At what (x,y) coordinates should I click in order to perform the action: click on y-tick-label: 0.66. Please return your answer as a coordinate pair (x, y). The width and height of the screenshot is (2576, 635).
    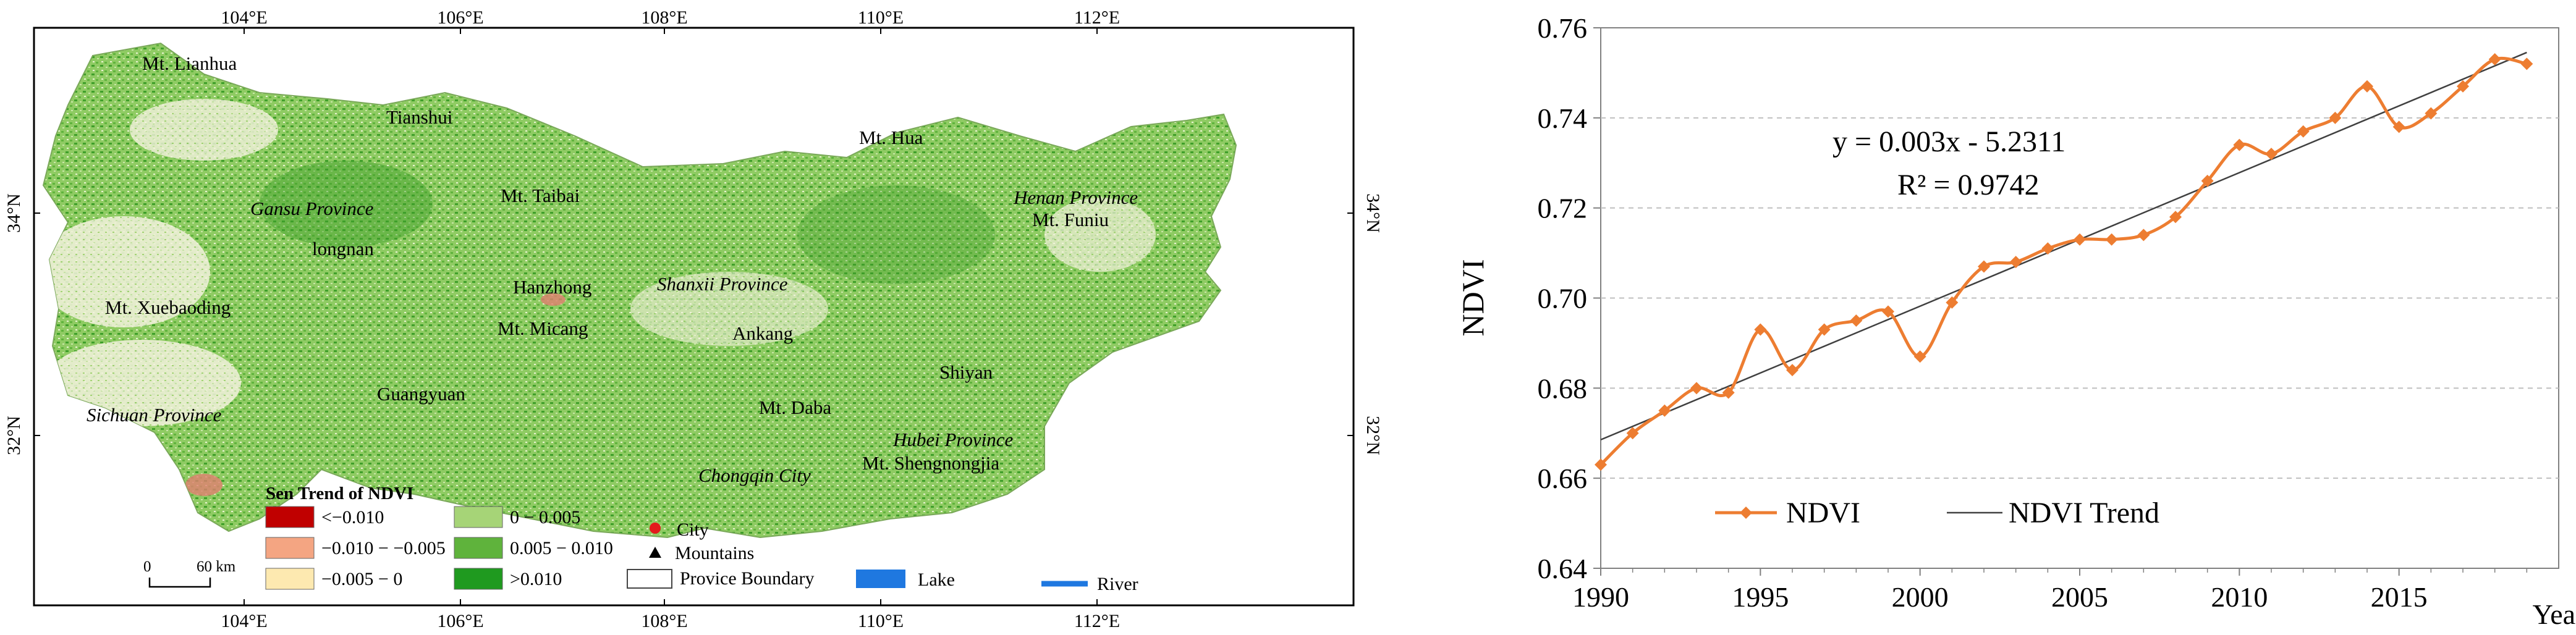
    Looking at the image, I should click on (1563, 478).